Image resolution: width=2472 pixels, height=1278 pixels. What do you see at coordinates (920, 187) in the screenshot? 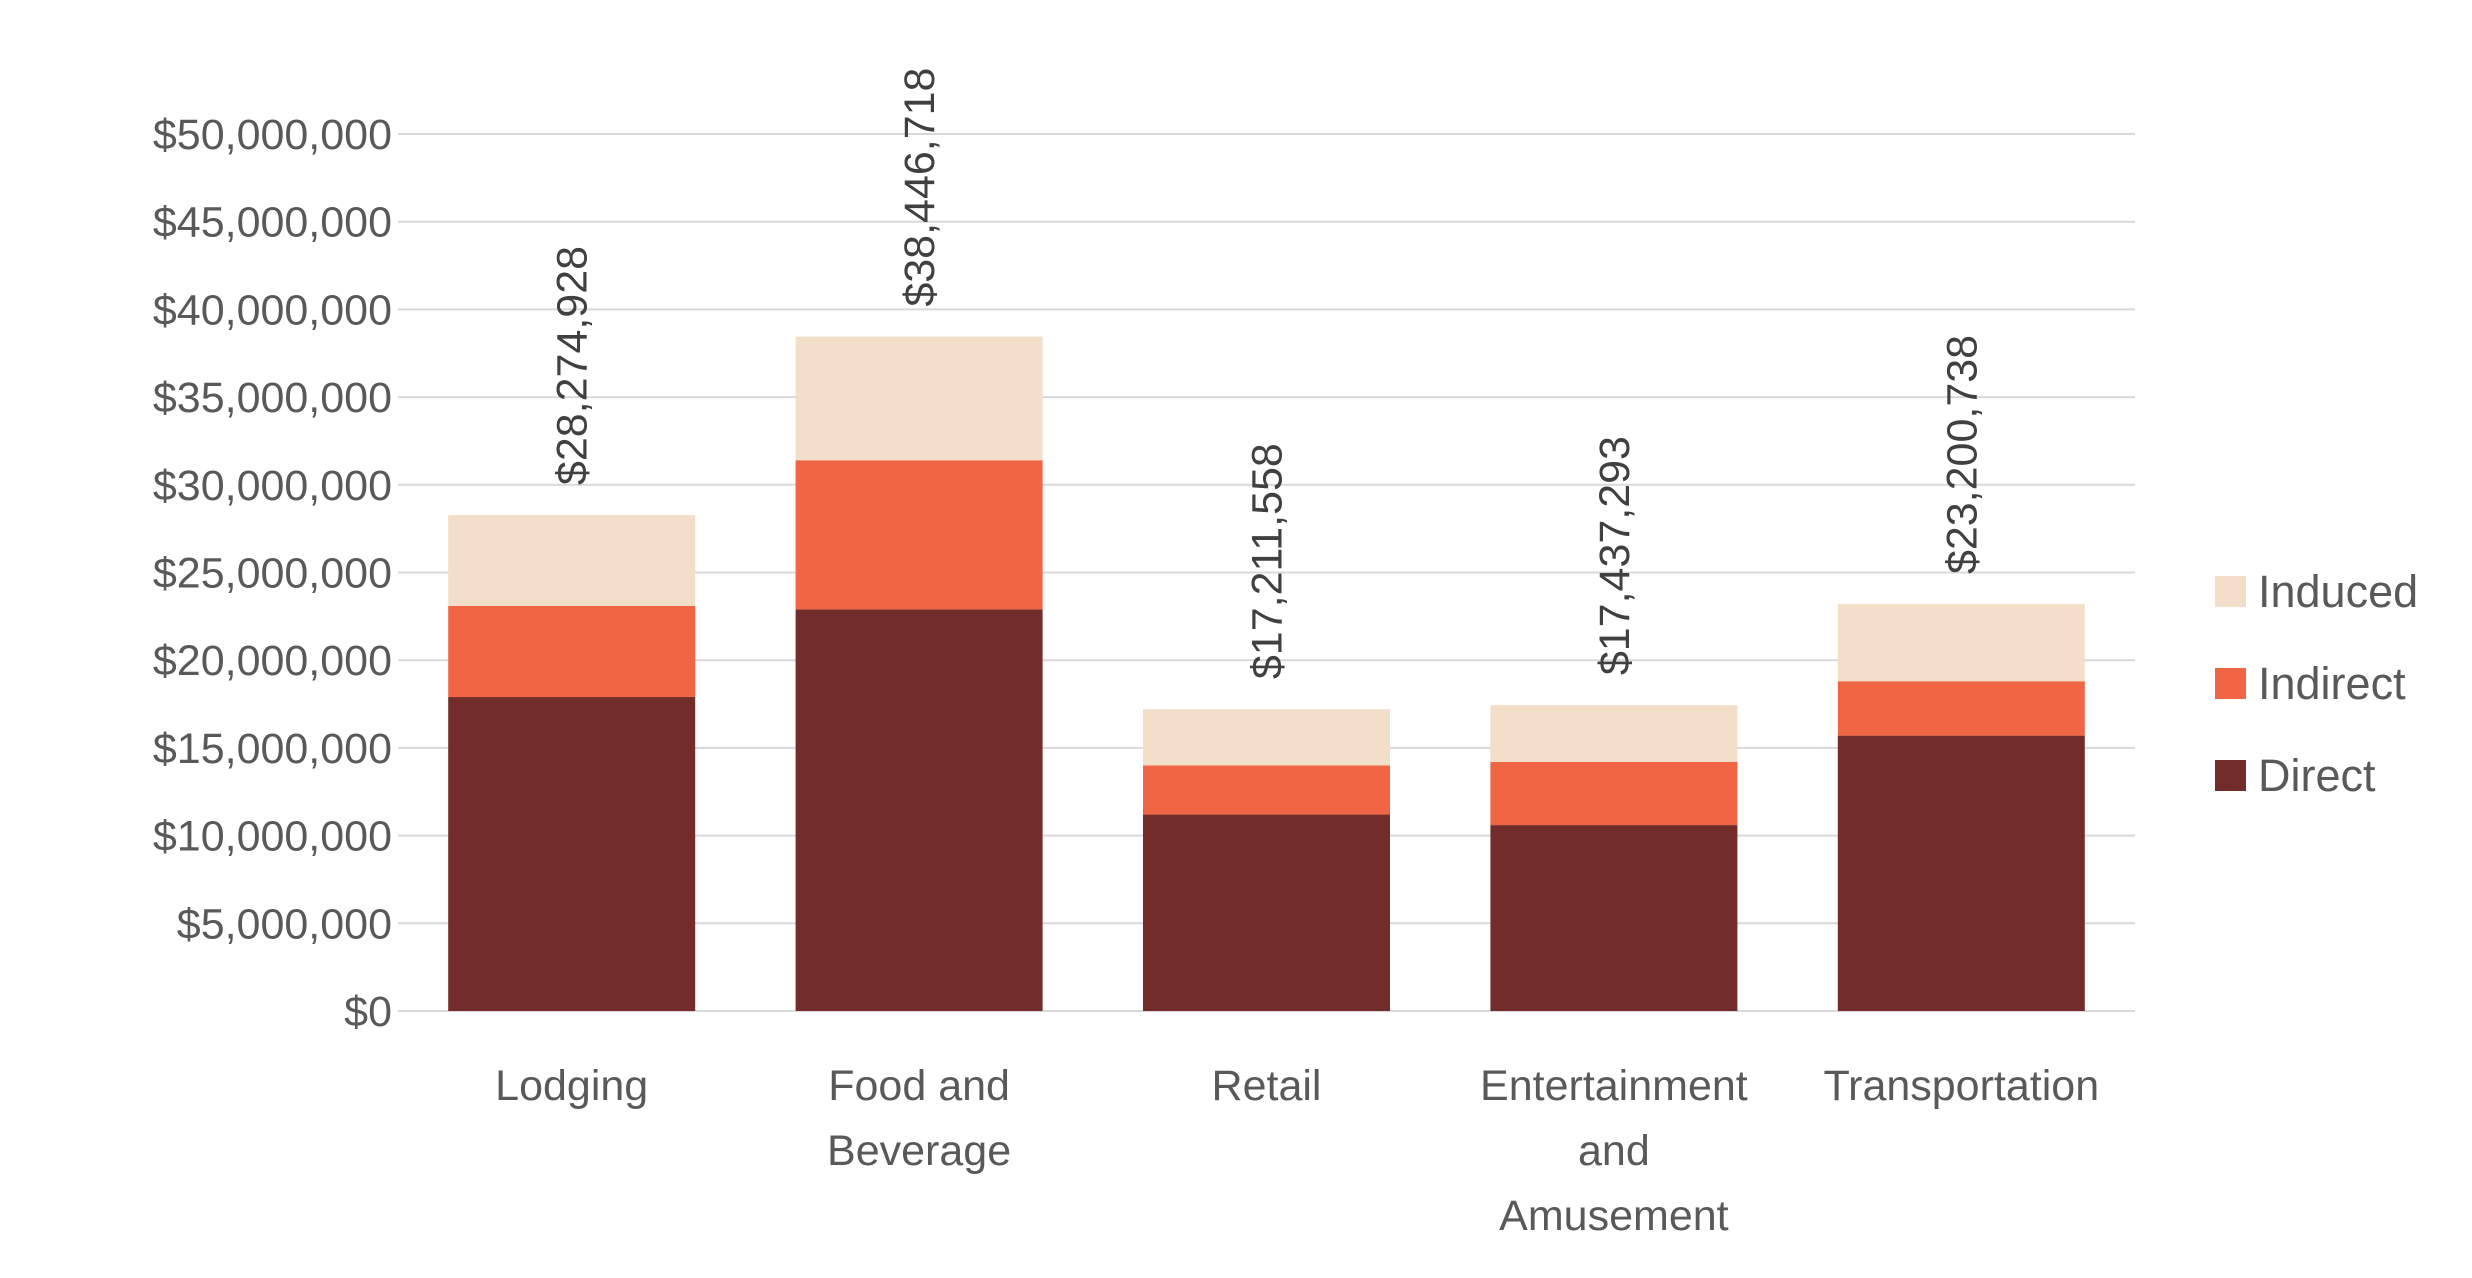
I see `bar-total-label: $38,446,718` at bounding box center [920, 187].